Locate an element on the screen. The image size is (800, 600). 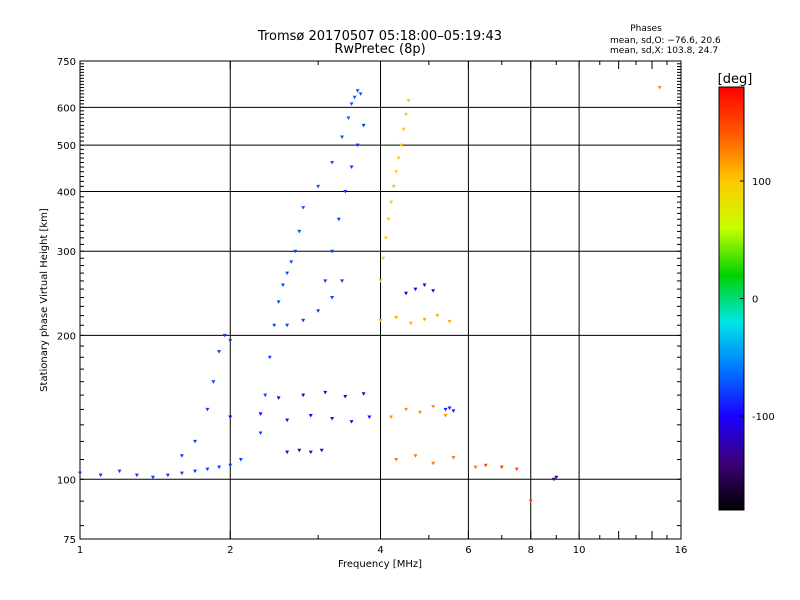
y-tick-label: 75 is located at coordinates (69, 540).